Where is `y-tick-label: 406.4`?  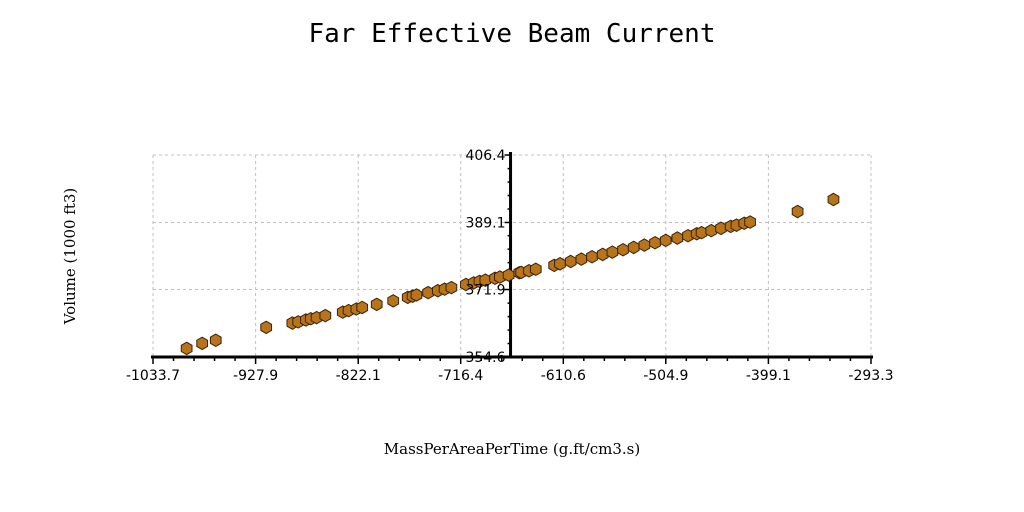 y-tick-label: 406.4 is located at coordinates (485, 156).